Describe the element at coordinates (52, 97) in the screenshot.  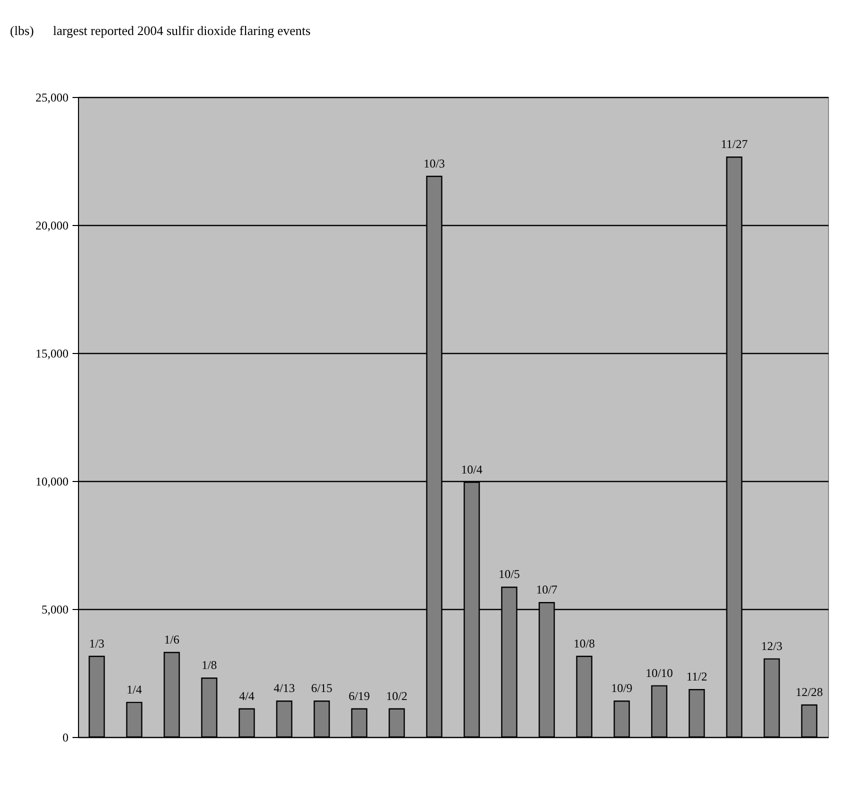
I see `y-tick-label: 25,000` at that location.